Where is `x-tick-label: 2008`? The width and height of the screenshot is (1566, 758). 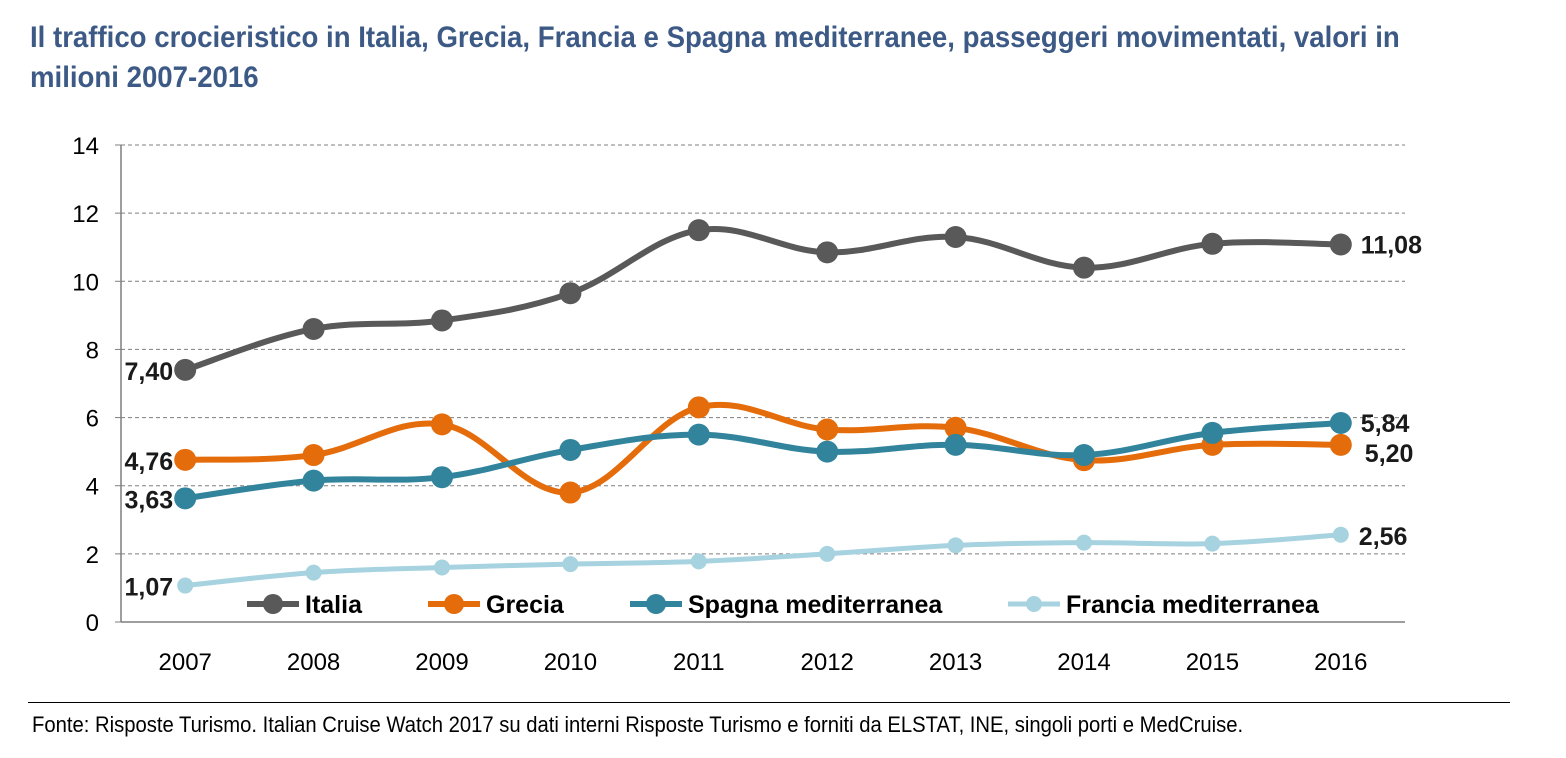 x-tick-label: 2008 is located at coordinates (313, 662).